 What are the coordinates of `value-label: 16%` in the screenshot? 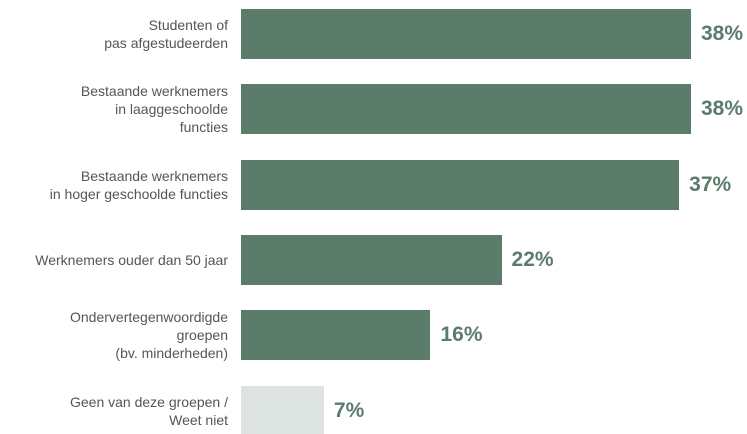 It's located at (461, 335).